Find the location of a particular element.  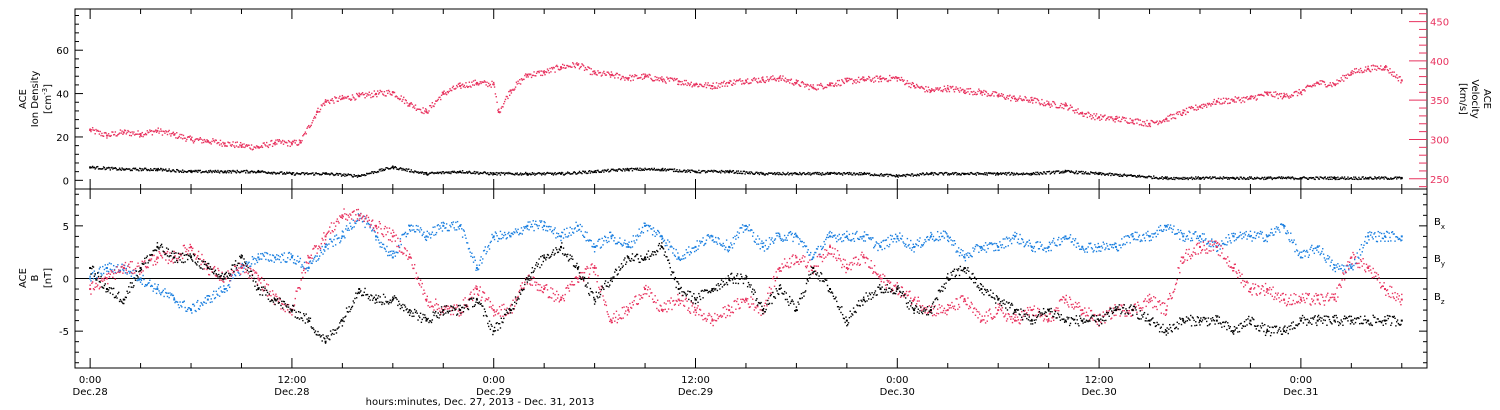

velocity-point is located at coordinates (796, 82).